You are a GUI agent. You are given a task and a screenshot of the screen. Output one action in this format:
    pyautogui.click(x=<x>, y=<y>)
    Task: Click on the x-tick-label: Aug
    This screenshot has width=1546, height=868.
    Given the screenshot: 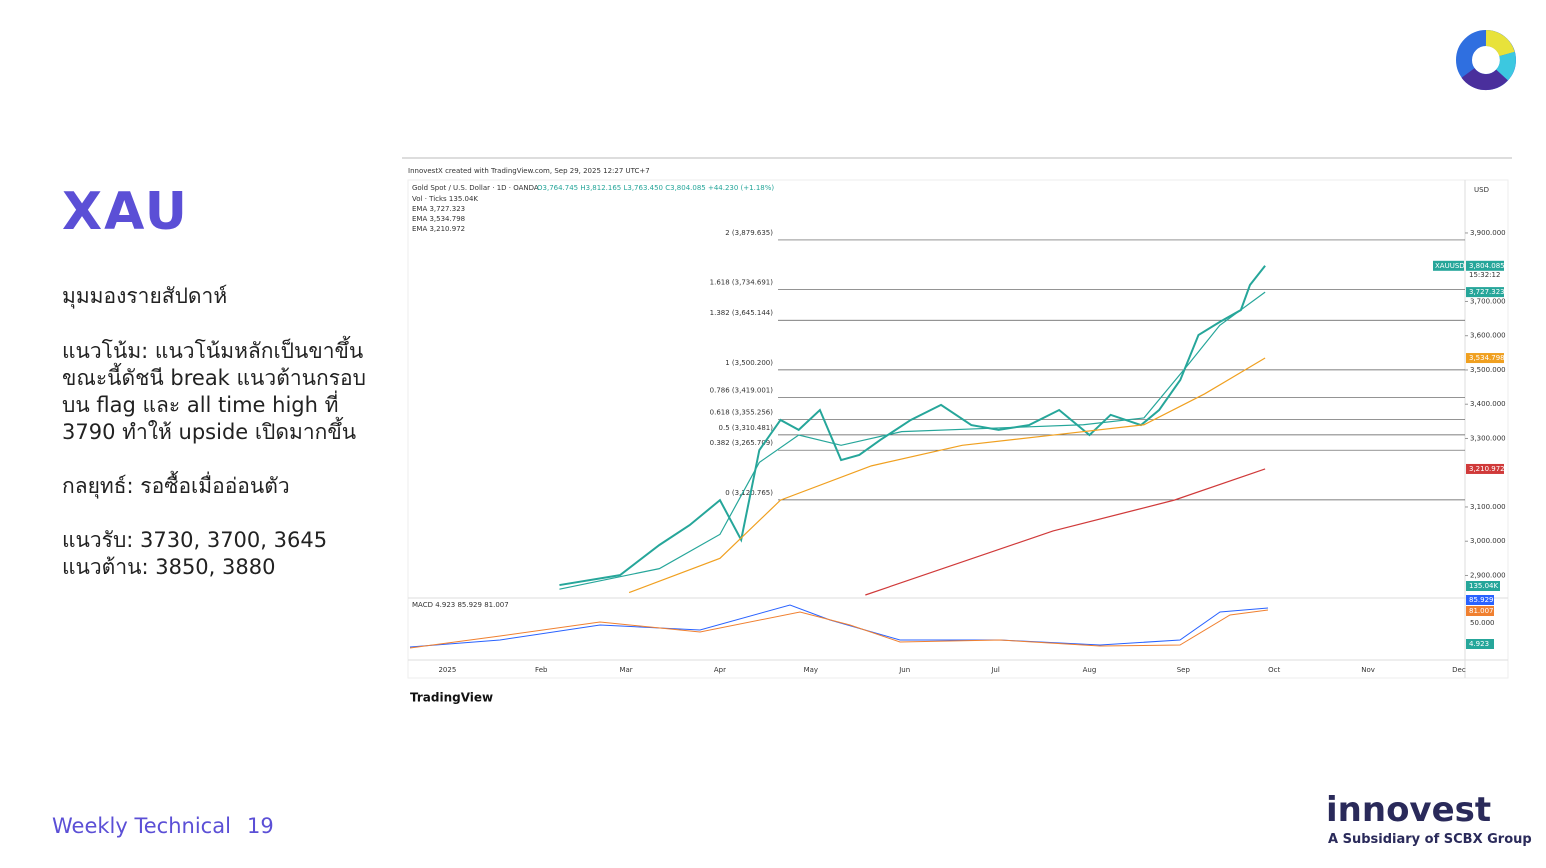 What is the action you would take?
    pyautogui.click(x=1090, y=670)
    